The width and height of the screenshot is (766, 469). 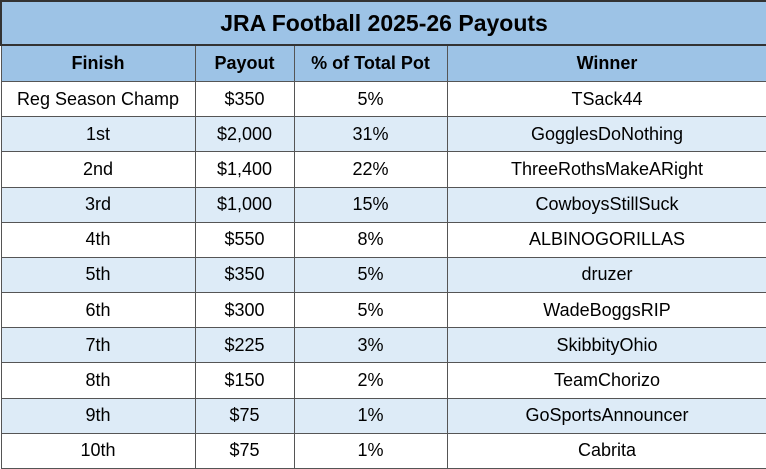 I want to click on table-cell: 2%, so click(x=370, y=380).